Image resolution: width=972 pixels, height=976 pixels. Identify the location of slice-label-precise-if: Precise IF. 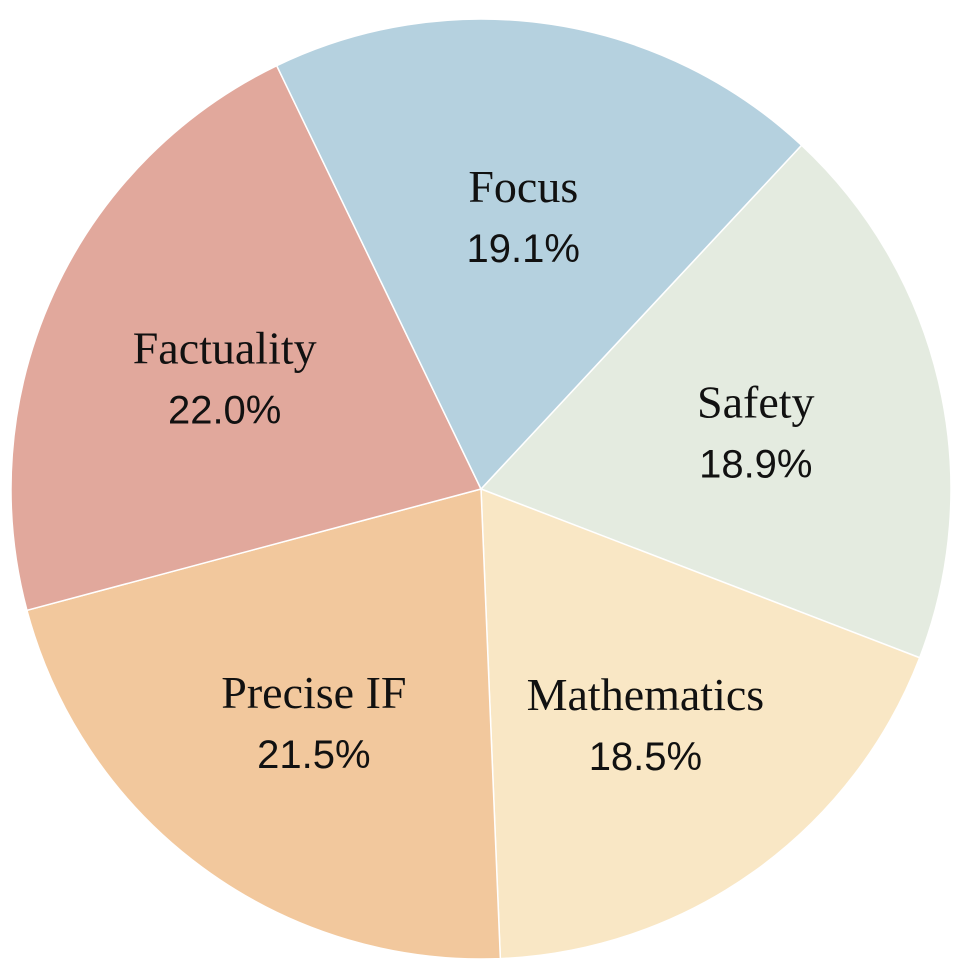
(313, 692).